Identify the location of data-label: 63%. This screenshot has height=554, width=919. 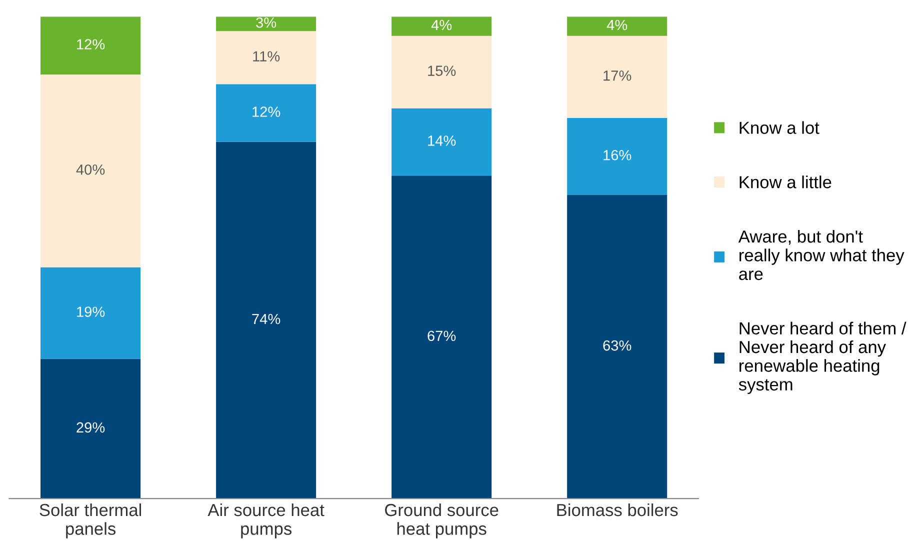
(617, 345).